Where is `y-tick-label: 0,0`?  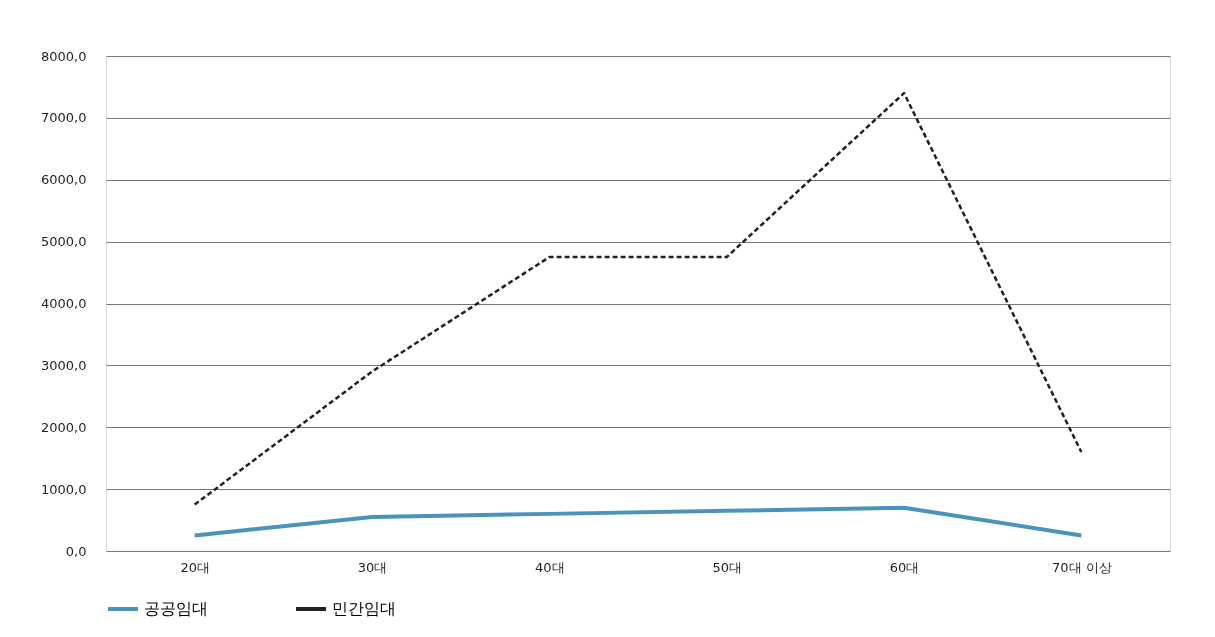 y-tick-label: 0,0 is located at coordinates (76, 551).